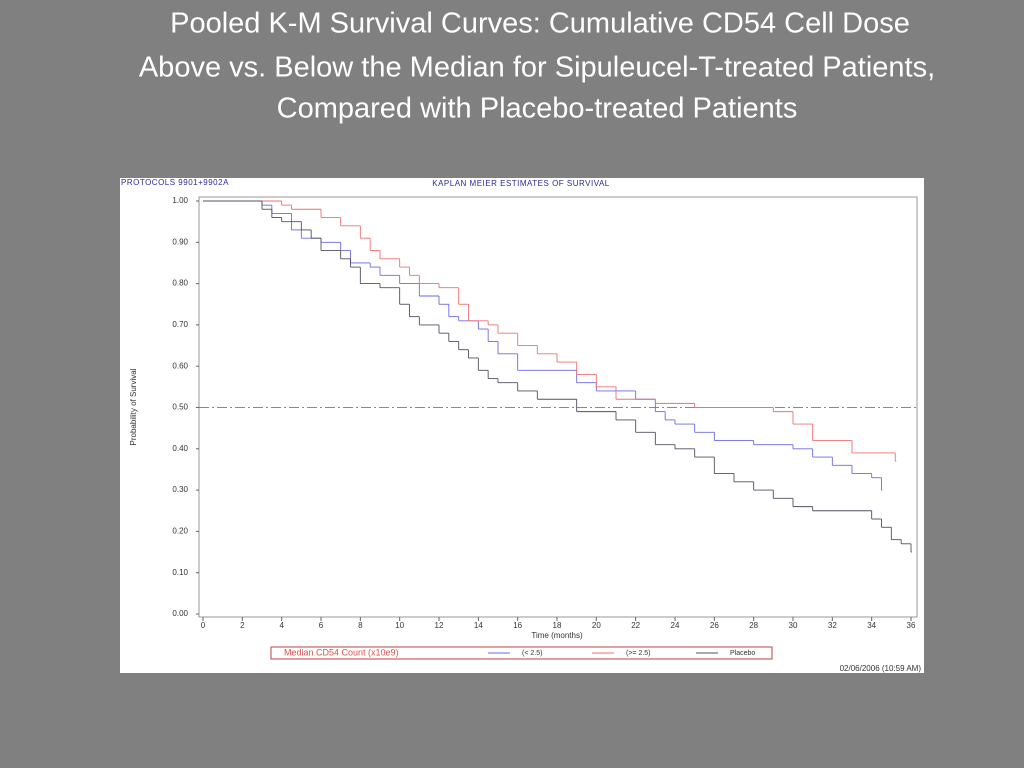 This screenshot has width=1024, height=768. Describe the element at coordinates (180, 200) in the screenshot. I see `y-tick-label: 1.00` at that location.